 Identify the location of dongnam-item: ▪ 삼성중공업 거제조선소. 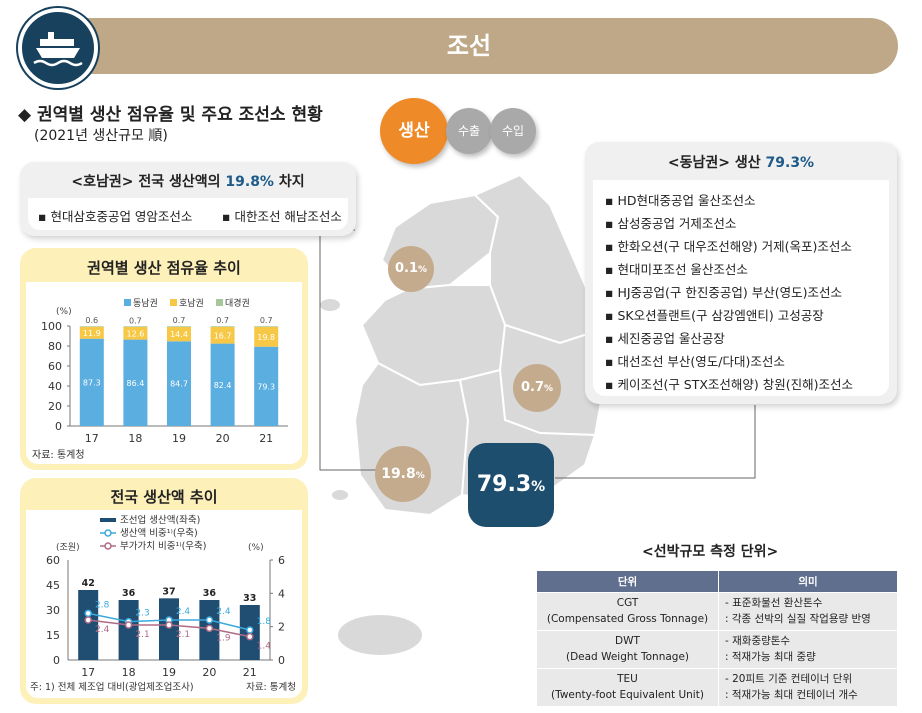
(671, 223).